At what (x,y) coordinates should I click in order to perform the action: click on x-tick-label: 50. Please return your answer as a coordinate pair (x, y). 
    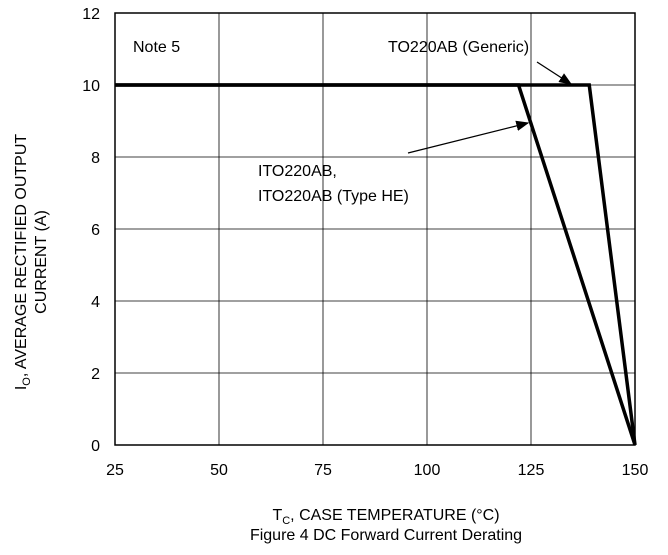
    Looking at the image, I should click on (219, 470).